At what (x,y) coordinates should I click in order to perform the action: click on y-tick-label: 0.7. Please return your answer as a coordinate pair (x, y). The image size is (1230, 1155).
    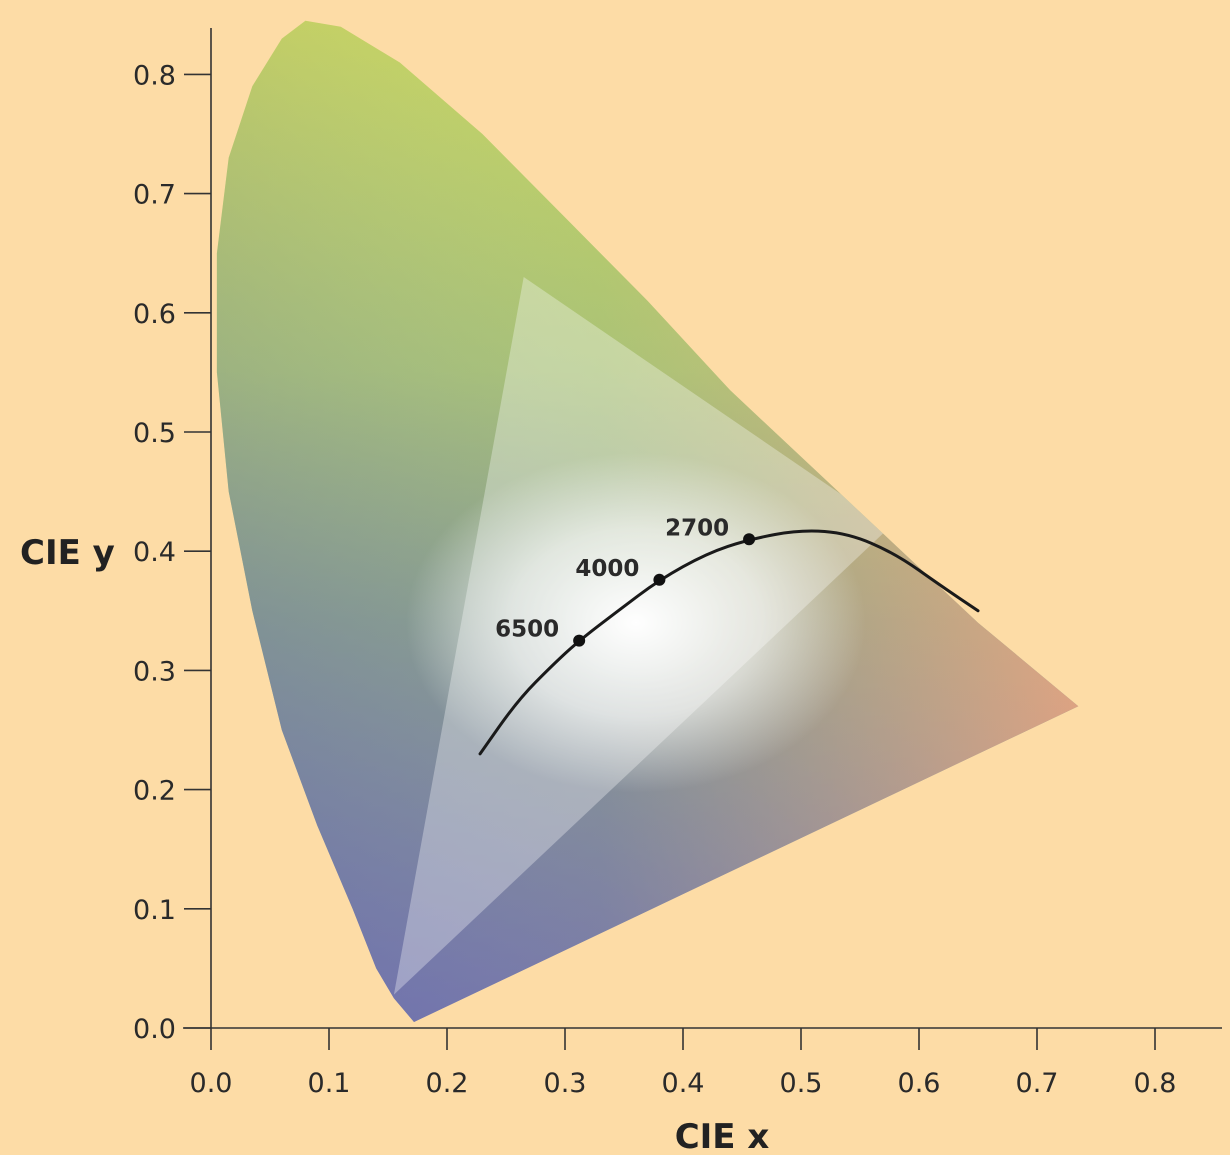
    Looking at the image, I should click on (154, 195).